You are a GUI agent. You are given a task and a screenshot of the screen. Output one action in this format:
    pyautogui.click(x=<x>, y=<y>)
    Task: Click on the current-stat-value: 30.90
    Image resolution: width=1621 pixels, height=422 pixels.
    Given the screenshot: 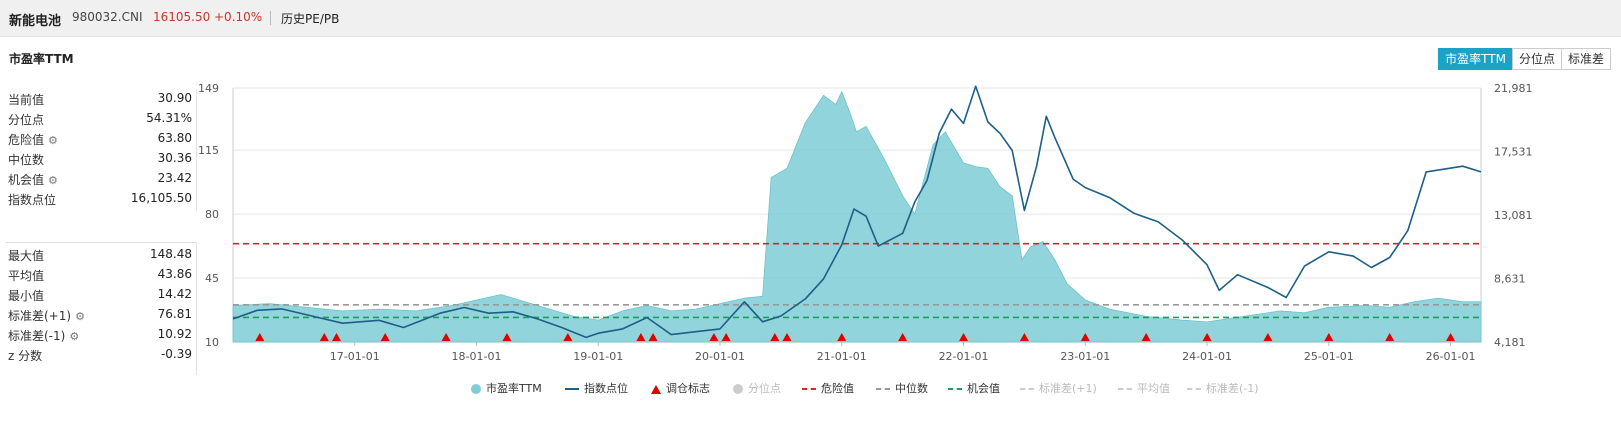 What is the action you would take?
    pyautogui.click(x=174, y=98)
    